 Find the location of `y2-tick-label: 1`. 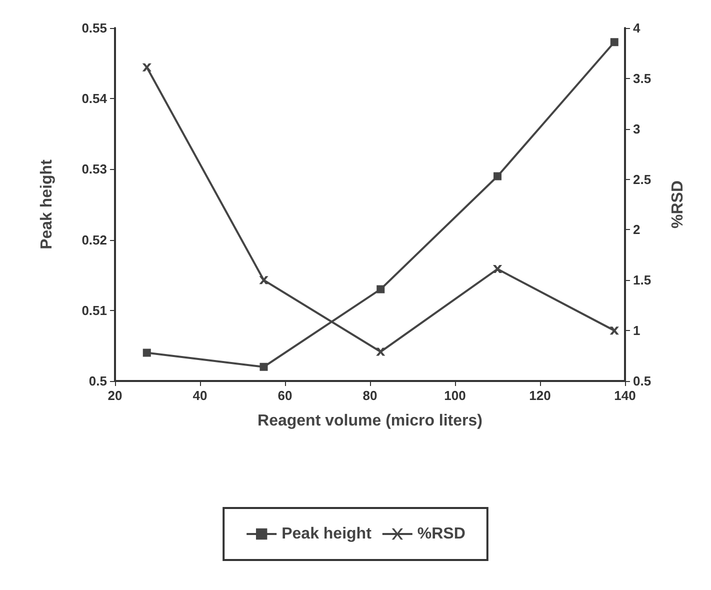

y2-tick-label: 1 is located at coordinates (636, 330).